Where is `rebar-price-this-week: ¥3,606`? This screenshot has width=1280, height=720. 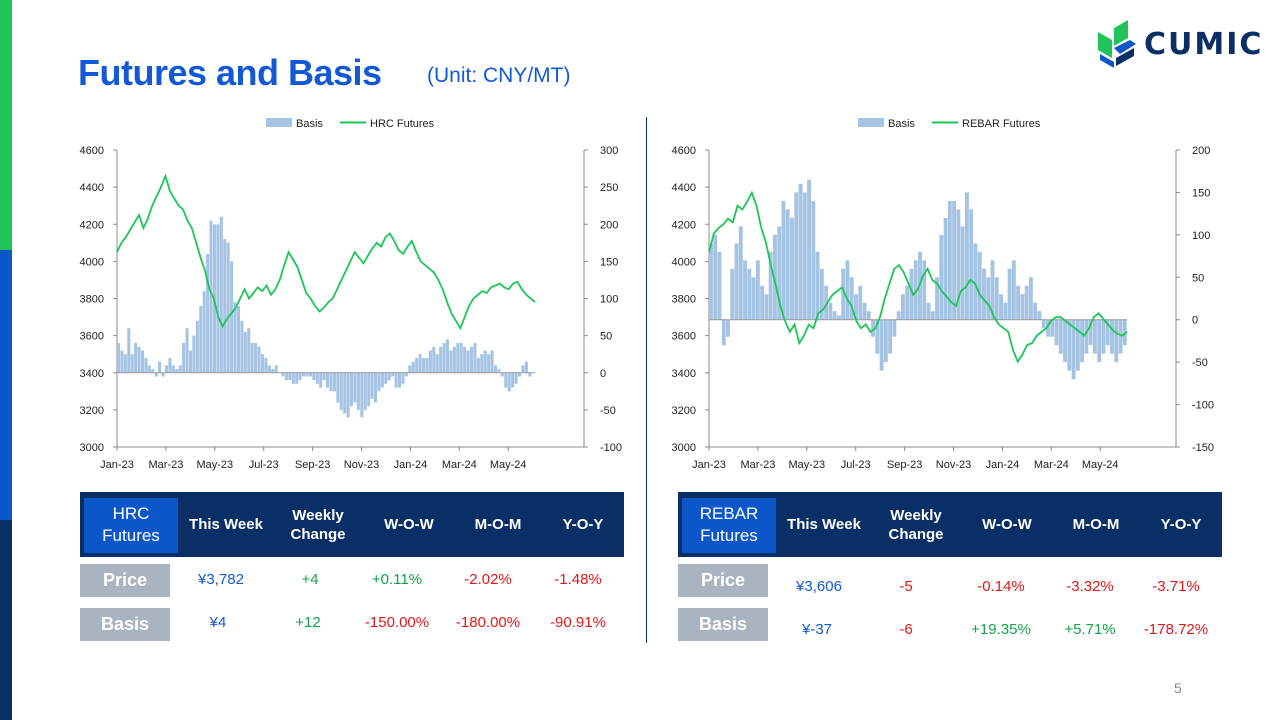 rebar-price-this-week: ¥3,606 is located at coordinates (819, 586).